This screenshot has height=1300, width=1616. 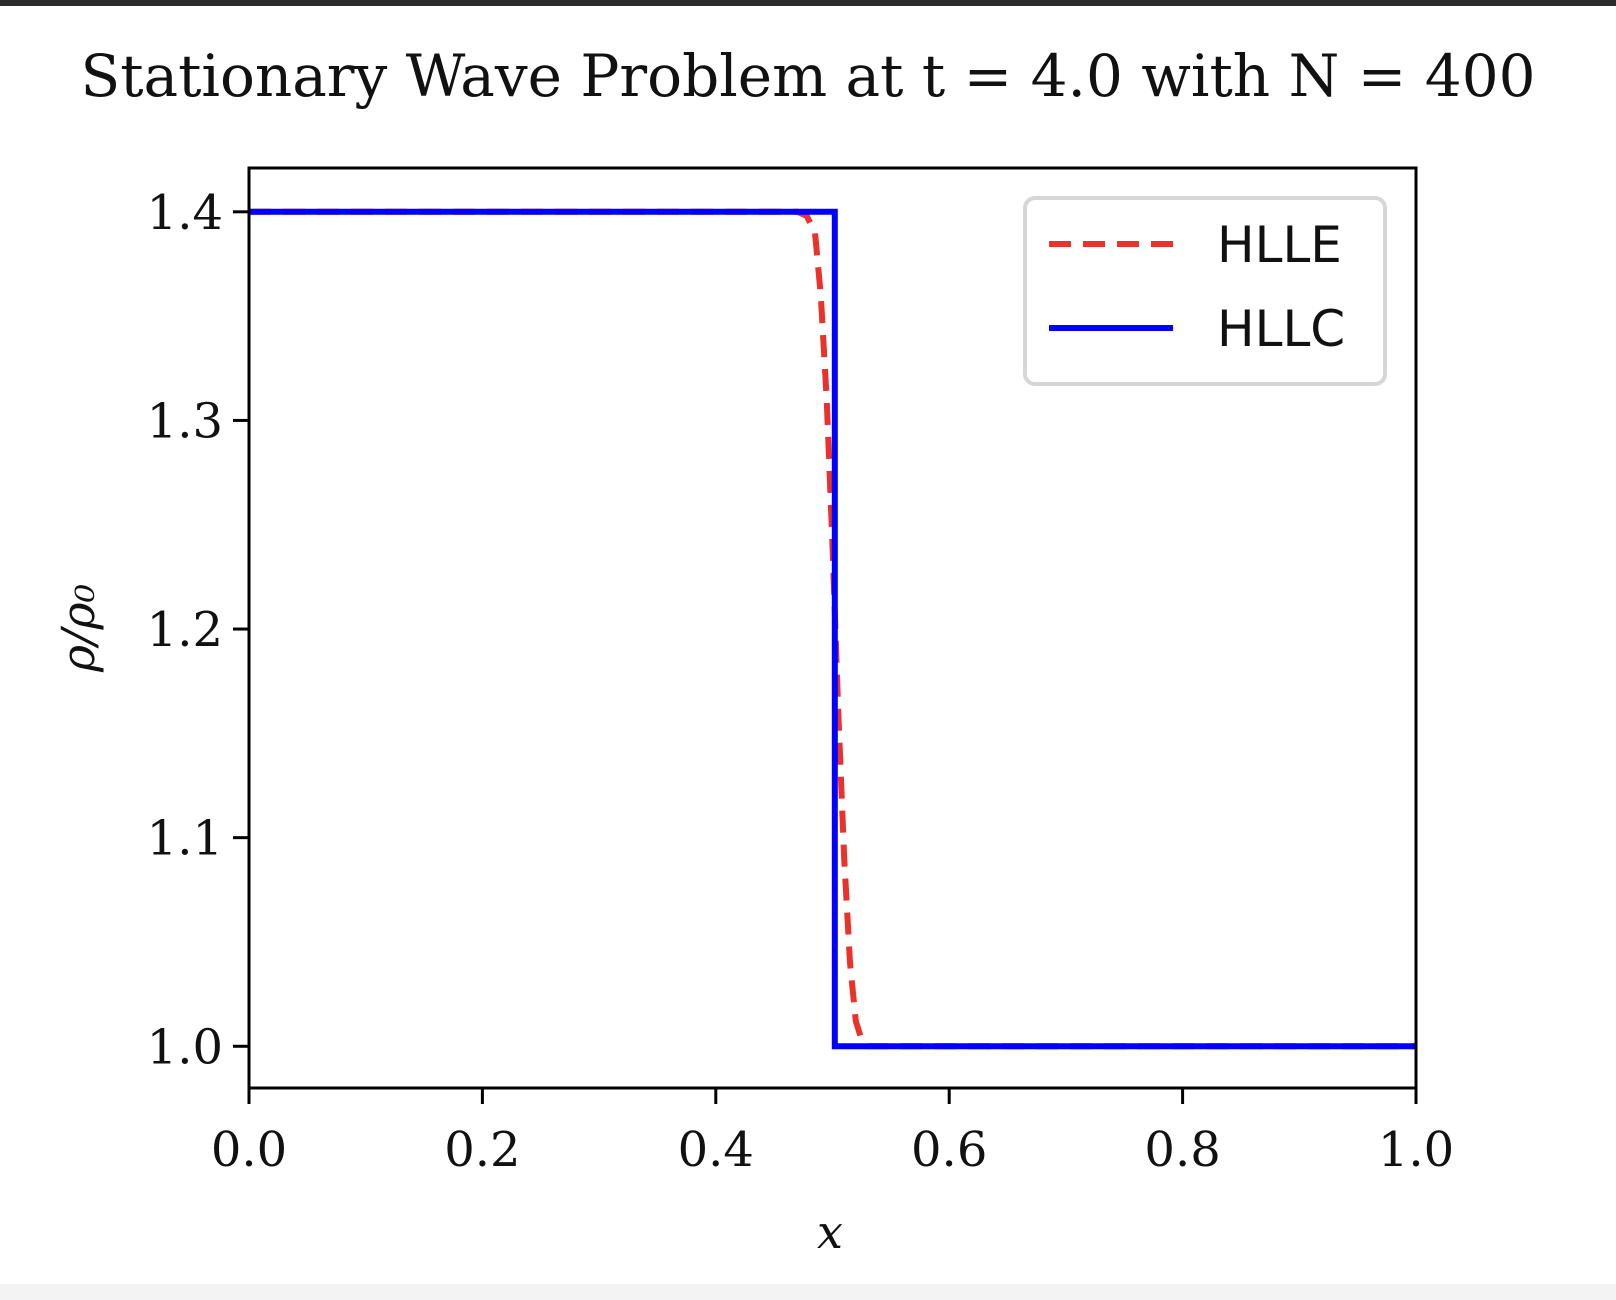 I want to click on legend-label-hlle: HLLE, so click(x=1279, y=245).